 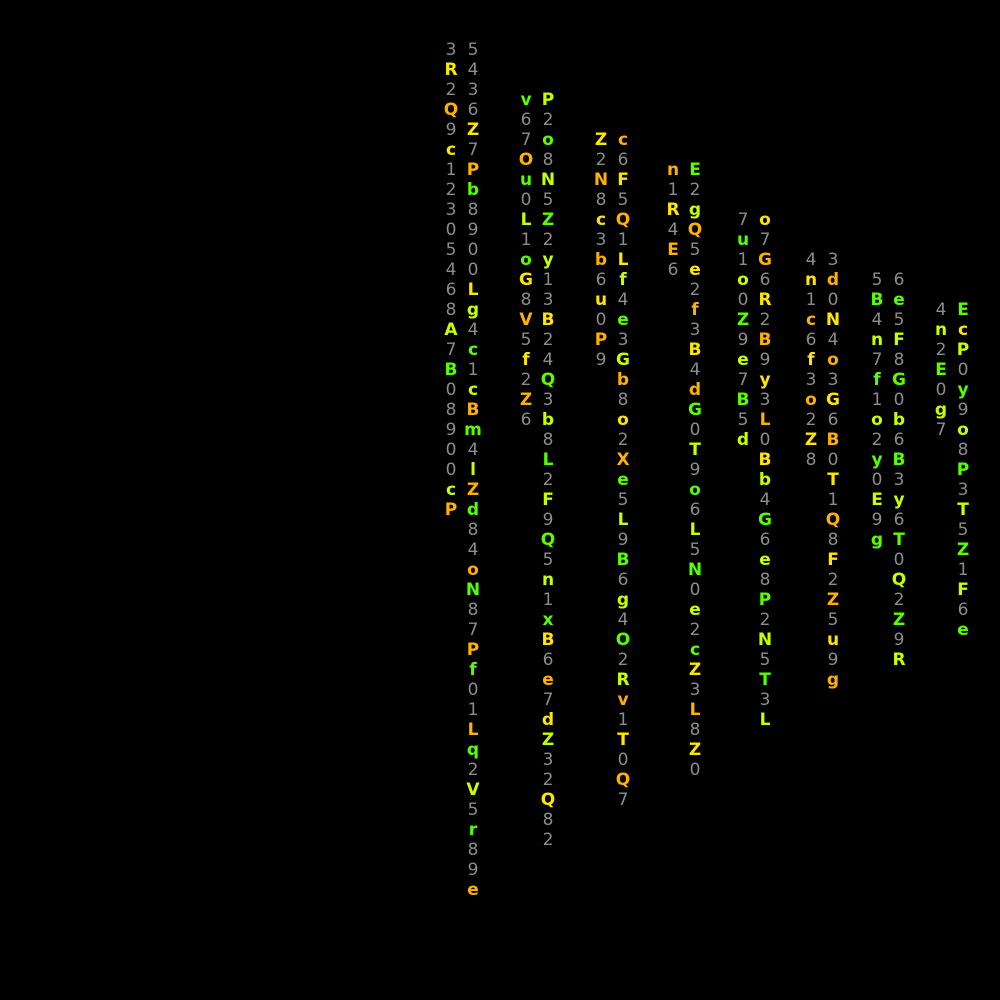 What do you see at coordinates (623, 460) in the screenshot?
I see `letter-glyph: X` at bounding box center [623, 460].